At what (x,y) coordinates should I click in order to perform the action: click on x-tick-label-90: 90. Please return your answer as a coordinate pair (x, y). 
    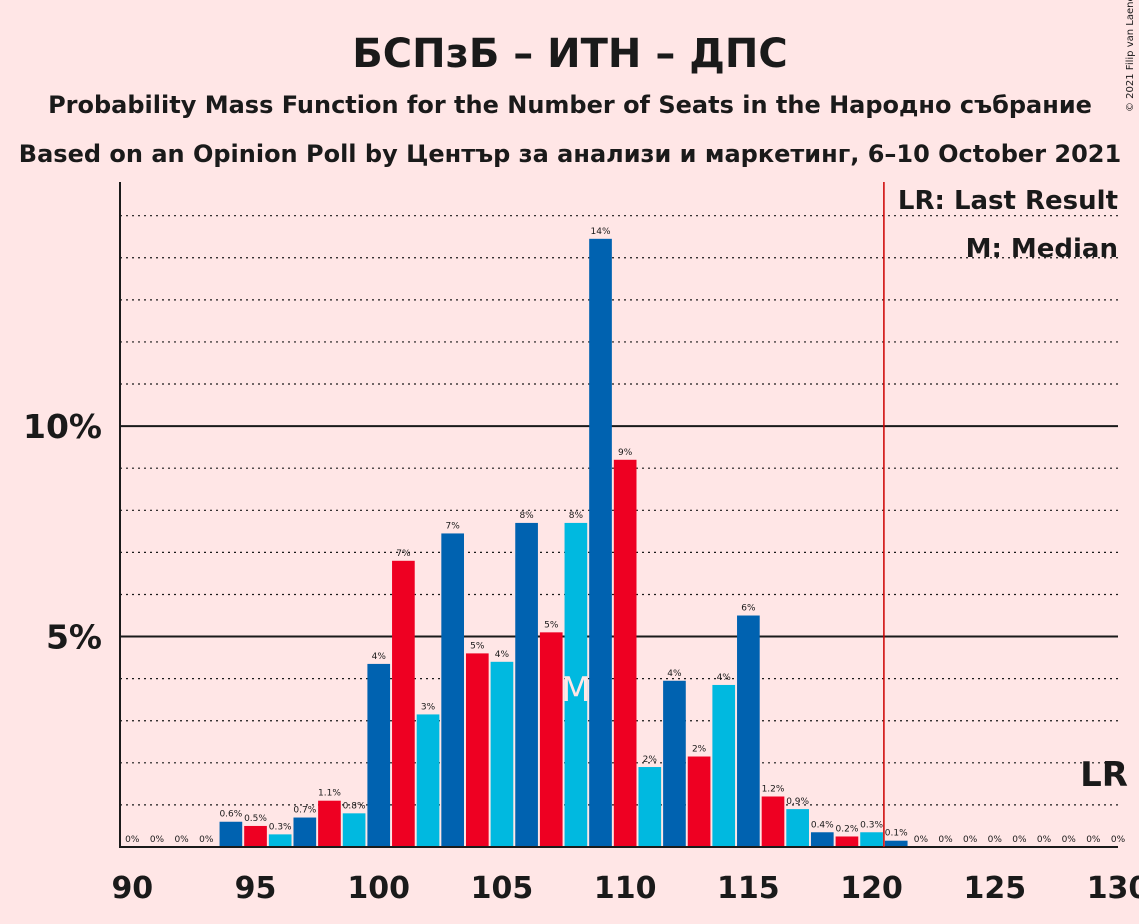
    Looking at the image, I should click on (132, 888).